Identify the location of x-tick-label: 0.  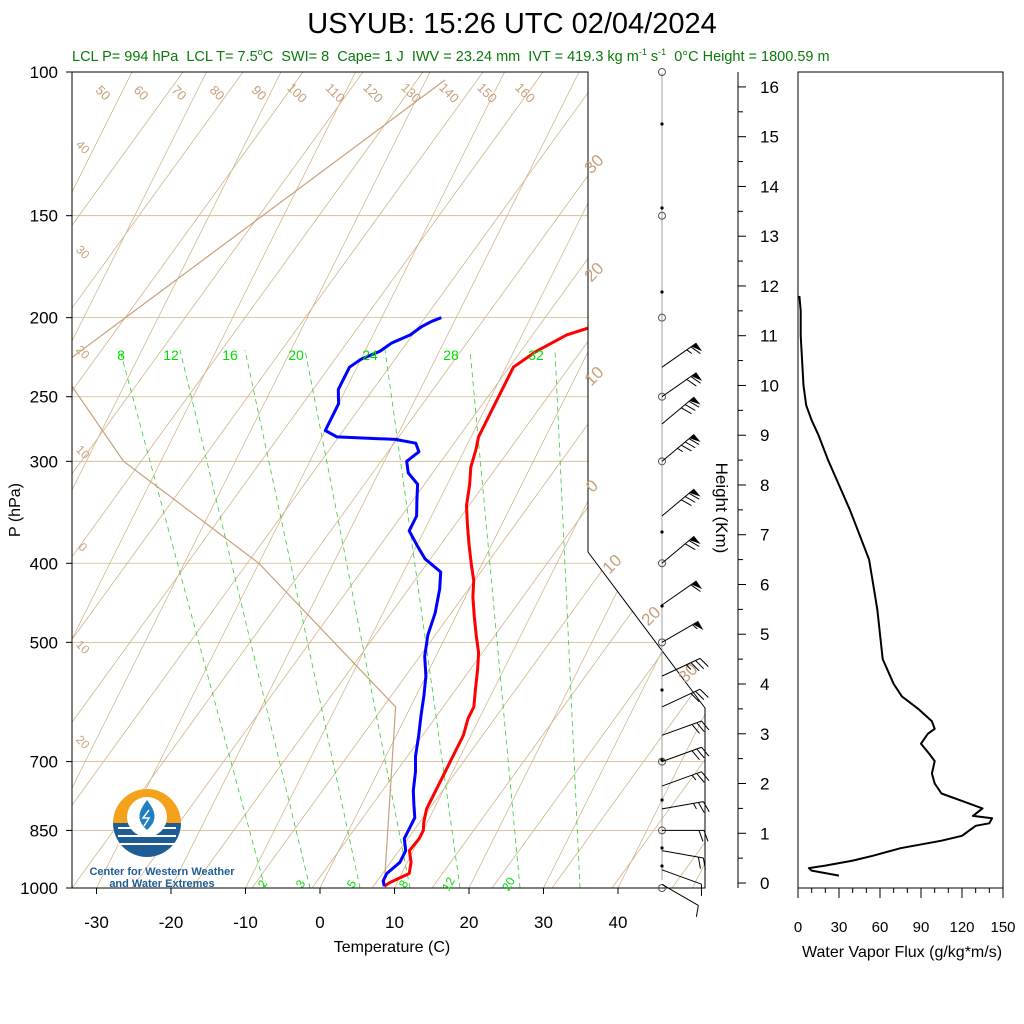
(319, 922).